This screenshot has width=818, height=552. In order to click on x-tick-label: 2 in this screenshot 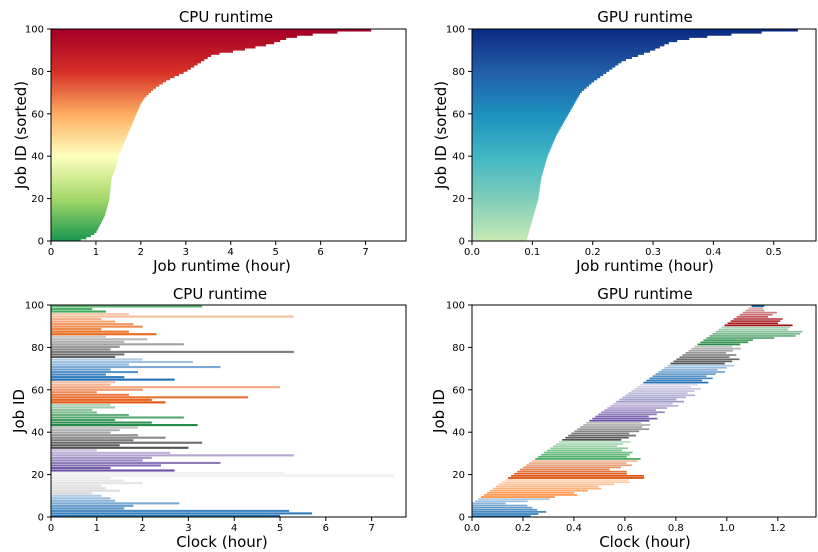, I will do `click(142, 528)`.